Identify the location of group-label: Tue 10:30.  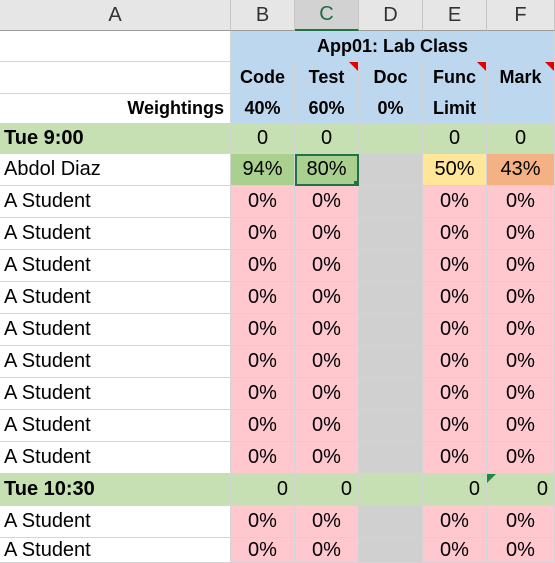
(115, 490).